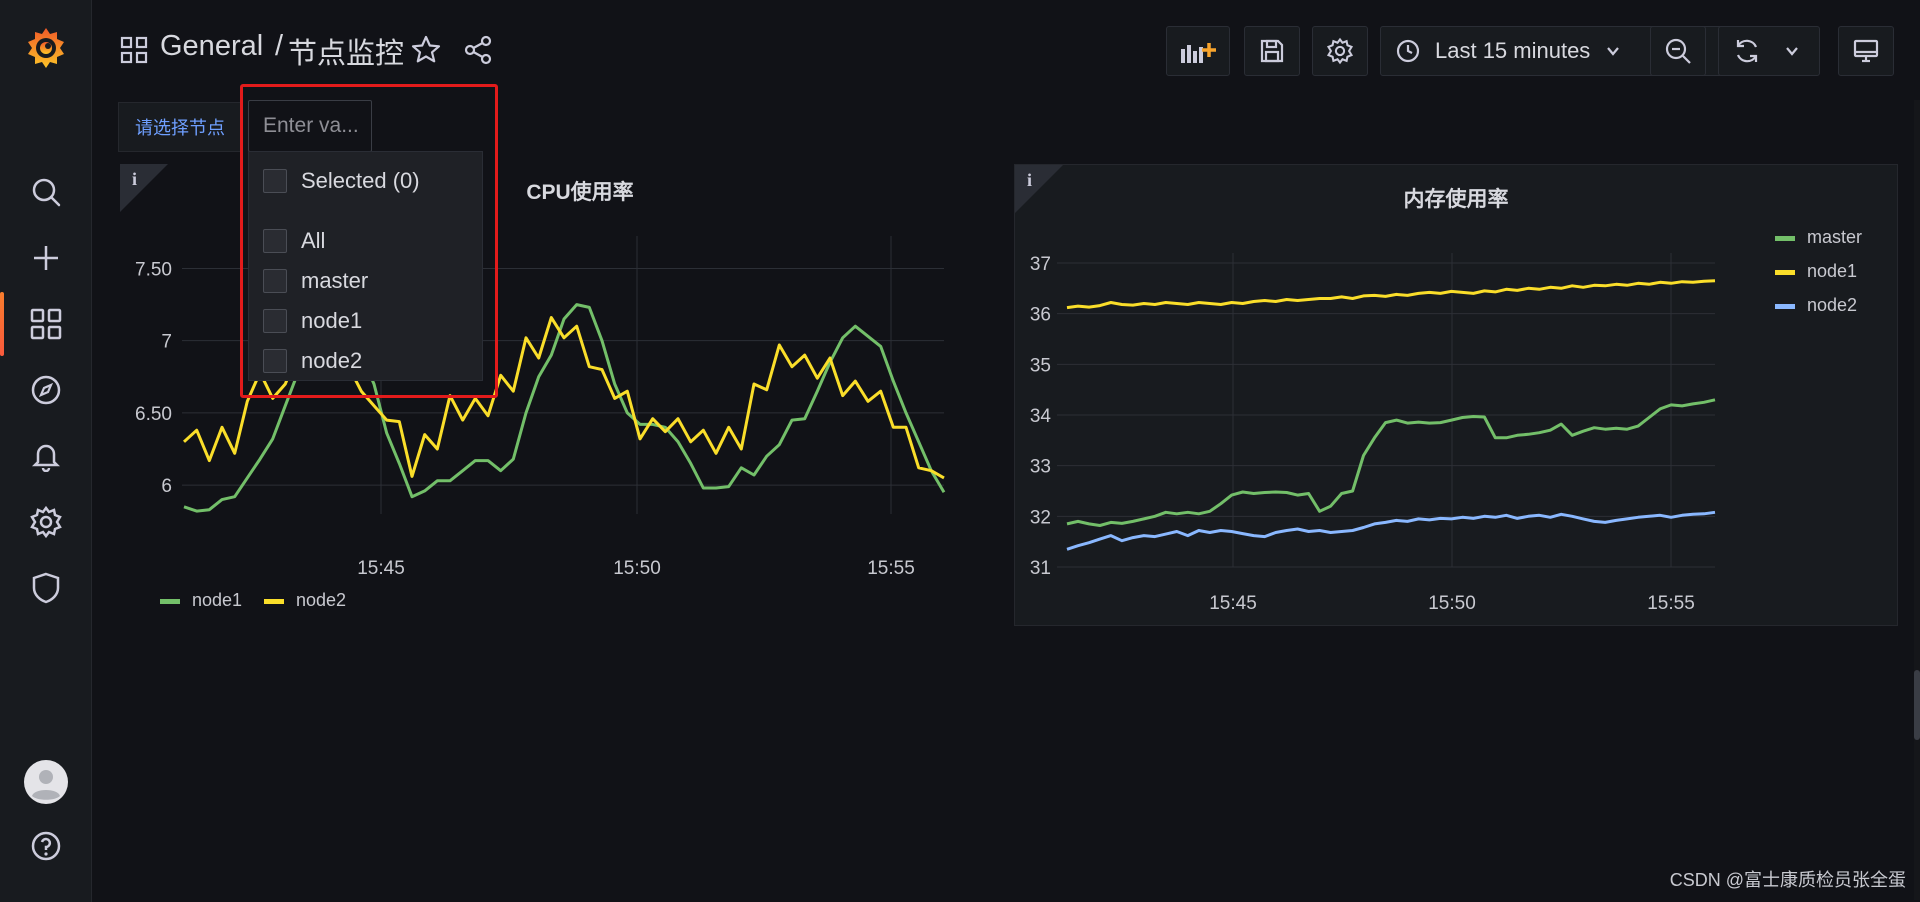 This screenshot has width=1920, height=902. I want to click on y-tick-label: 7, so click(166, 342).